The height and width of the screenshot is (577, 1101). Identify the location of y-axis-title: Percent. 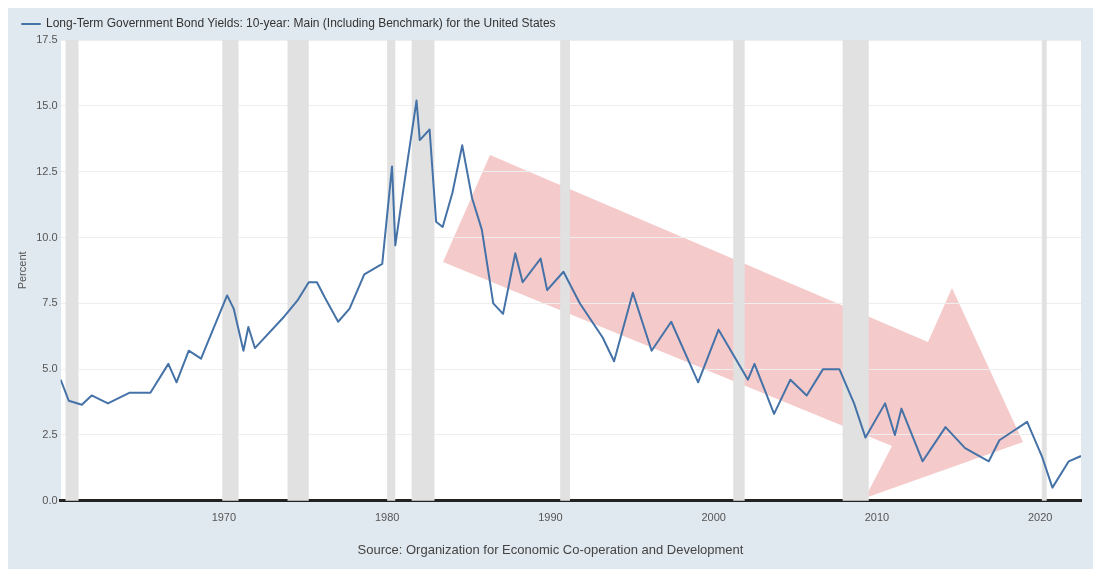
(21, 270).